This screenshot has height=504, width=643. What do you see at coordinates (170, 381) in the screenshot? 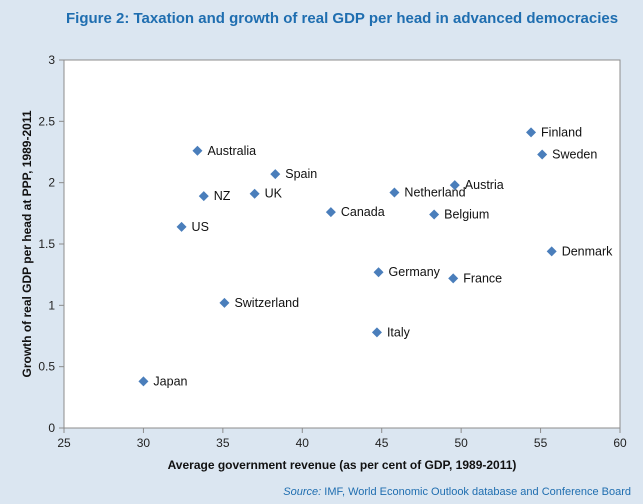
I see `point-label: Japan` at bounding box center [170, 381].